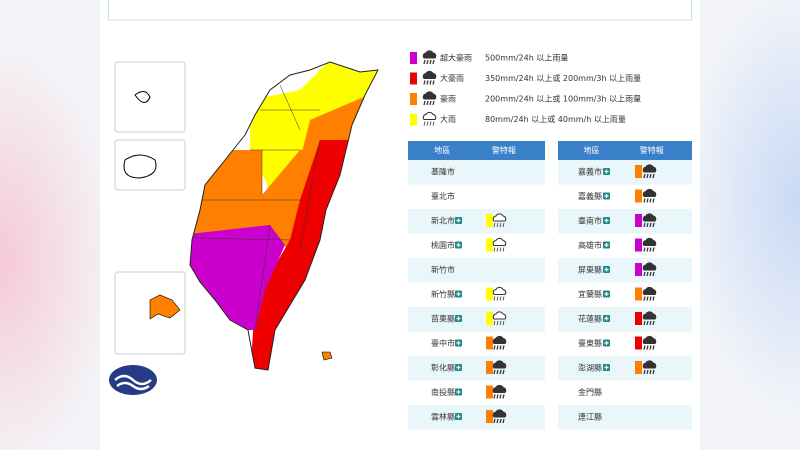 The image size is (800, 450). What do you see at coordinates (590, 245) in the screenshot?
I see `region-name: 高雄市` at bounding box center [590, 245].